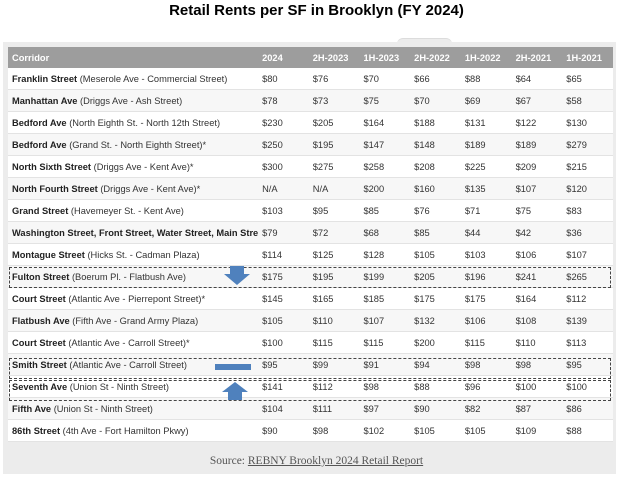 Image resolution: width=633 pixels, height=484 pixels. Describe the element at coordinates (587, 342) in the screenshot. I see `rent-value-cell: $113` at that location.